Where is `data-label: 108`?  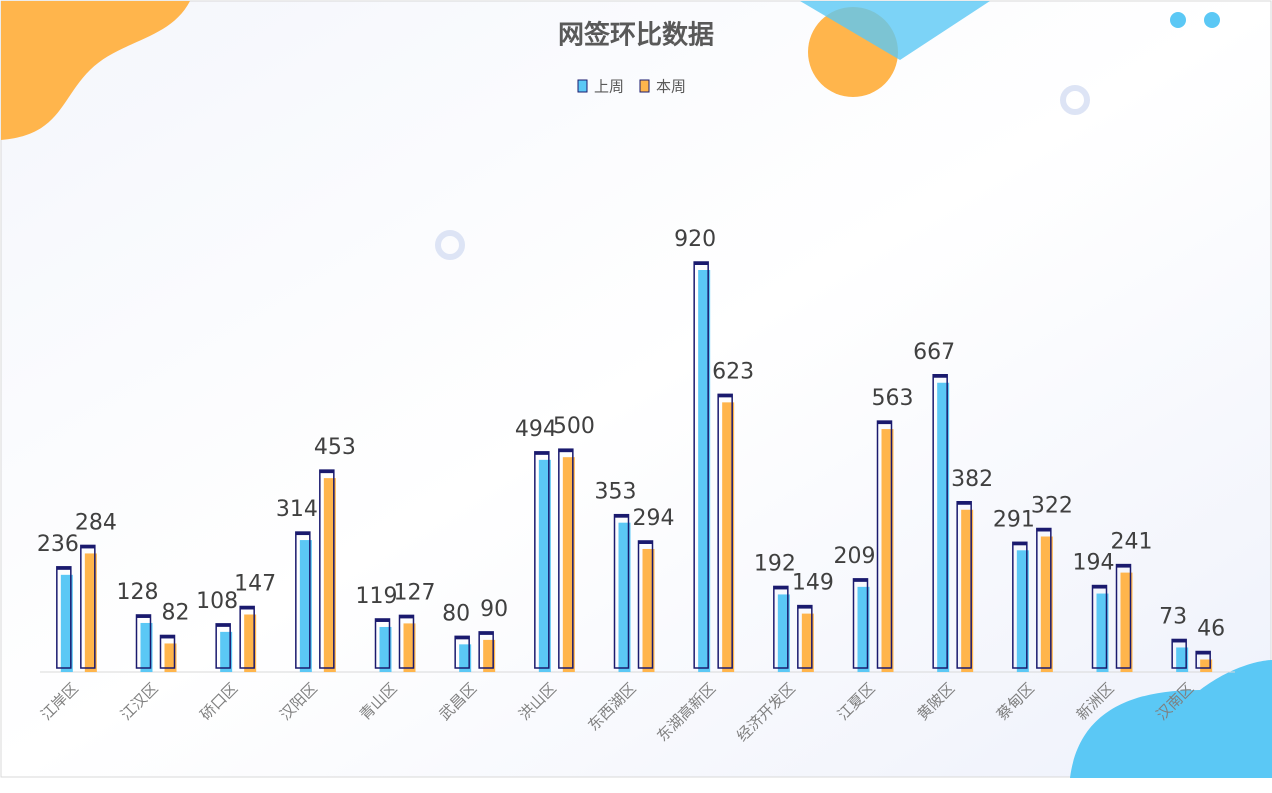
data-label: 108 is located at coordinates (217, 601).